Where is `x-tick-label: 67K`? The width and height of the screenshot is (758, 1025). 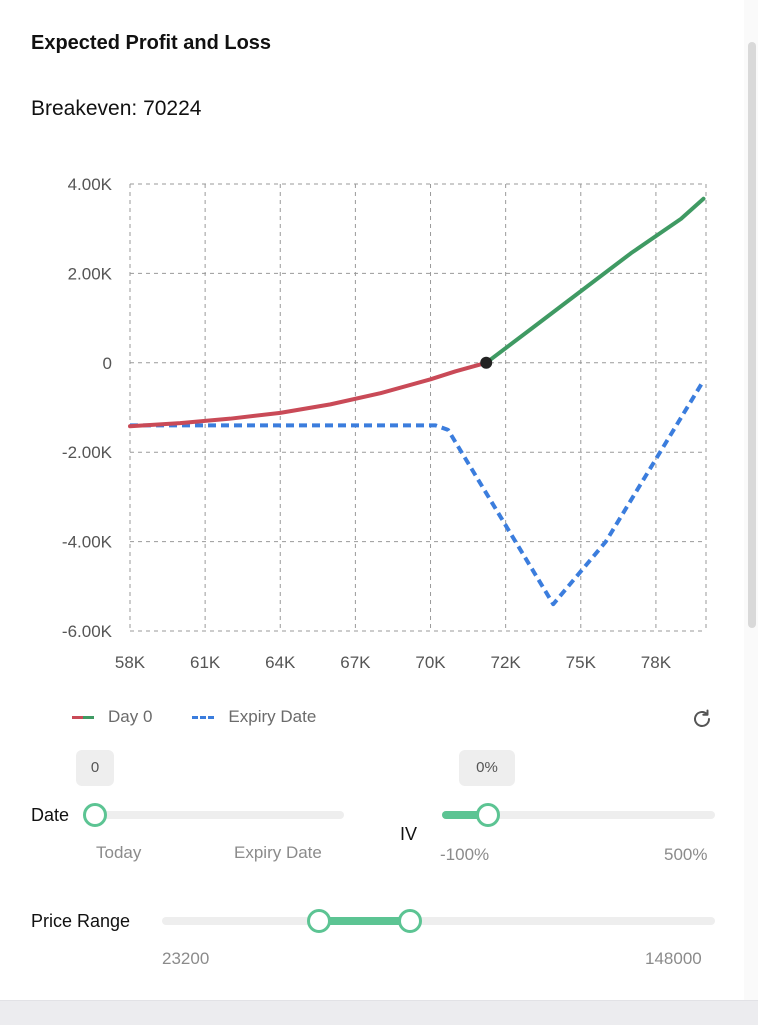
x-tick-label: 67K is located at coordinates (355, 662).